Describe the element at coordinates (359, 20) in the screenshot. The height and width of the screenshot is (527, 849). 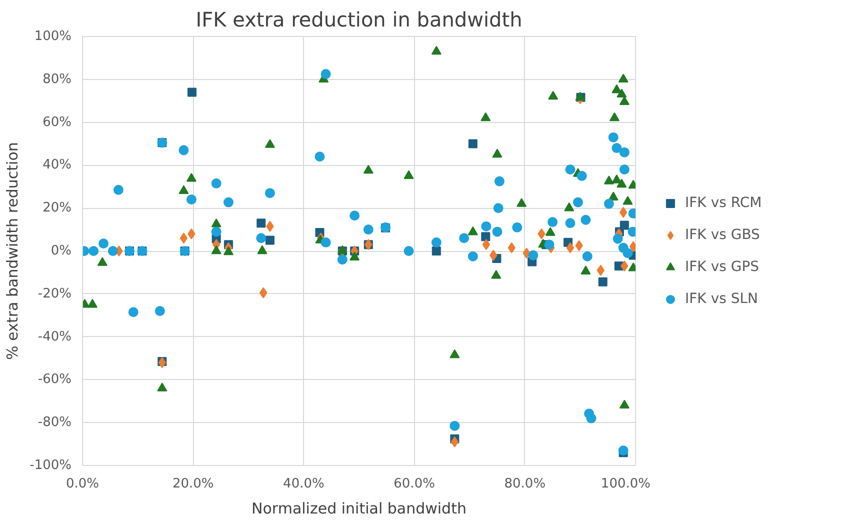
I see `chart-title: IFK extra reduction in bandwidth` at that location.